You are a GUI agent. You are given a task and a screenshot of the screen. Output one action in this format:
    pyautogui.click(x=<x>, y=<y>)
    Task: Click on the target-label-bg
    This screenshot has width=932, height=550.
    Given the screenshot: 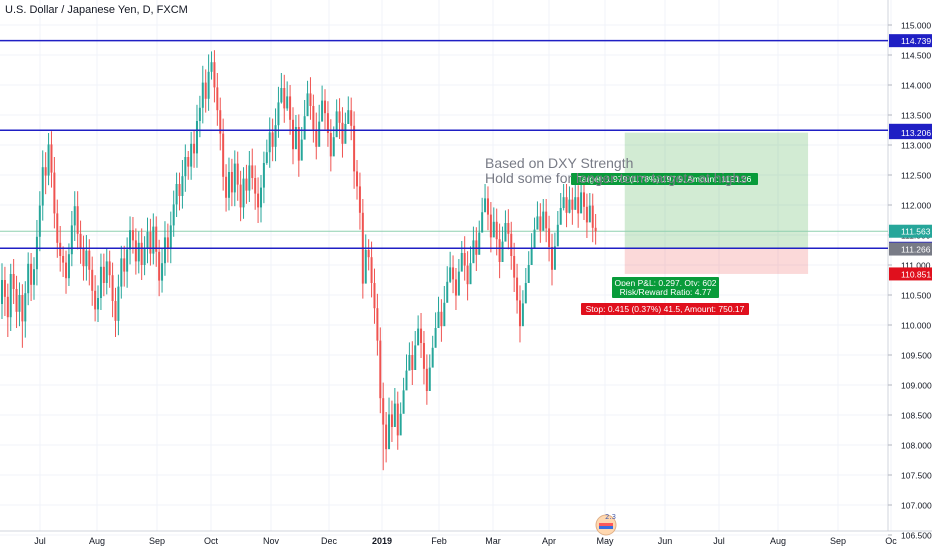 What is the action you would take?
    pyautogui.click(x=664, y=179)
    